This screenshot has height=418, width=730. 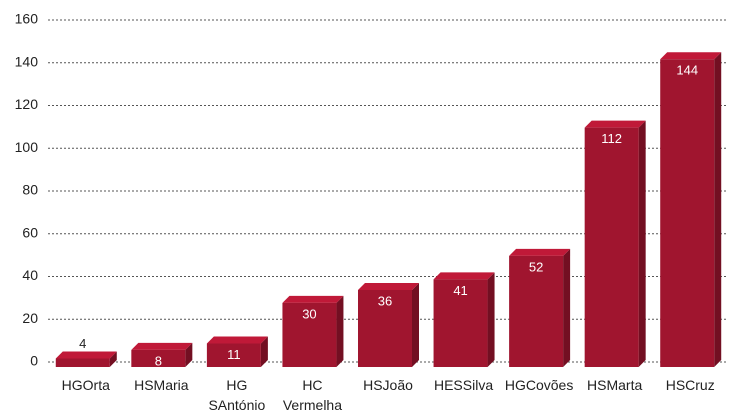 I want to click on value-label: 144, so click(x=687, y=70).